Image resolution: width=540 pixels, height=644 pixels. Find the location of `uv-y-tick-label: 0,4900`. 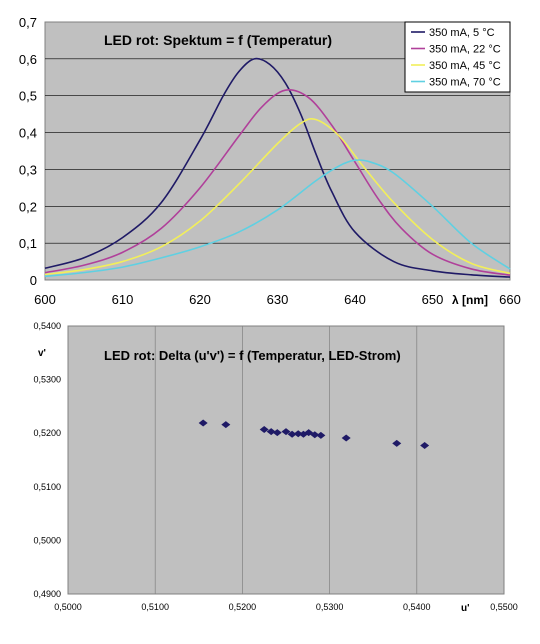

uv-y-tick-label: 0,4900 is located at coordinates (47, 594).